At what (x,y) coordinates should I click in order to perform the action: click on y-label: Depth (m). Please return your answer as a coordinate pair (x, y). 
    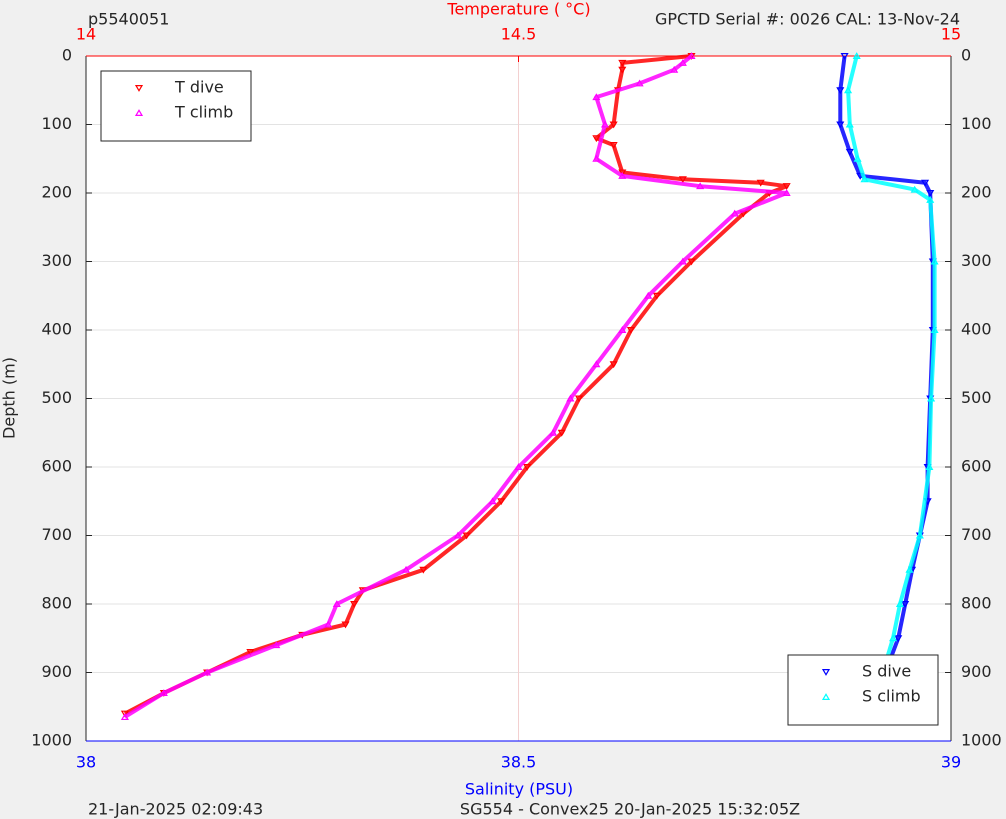
    Looking at the image, I should click on (9, 398).